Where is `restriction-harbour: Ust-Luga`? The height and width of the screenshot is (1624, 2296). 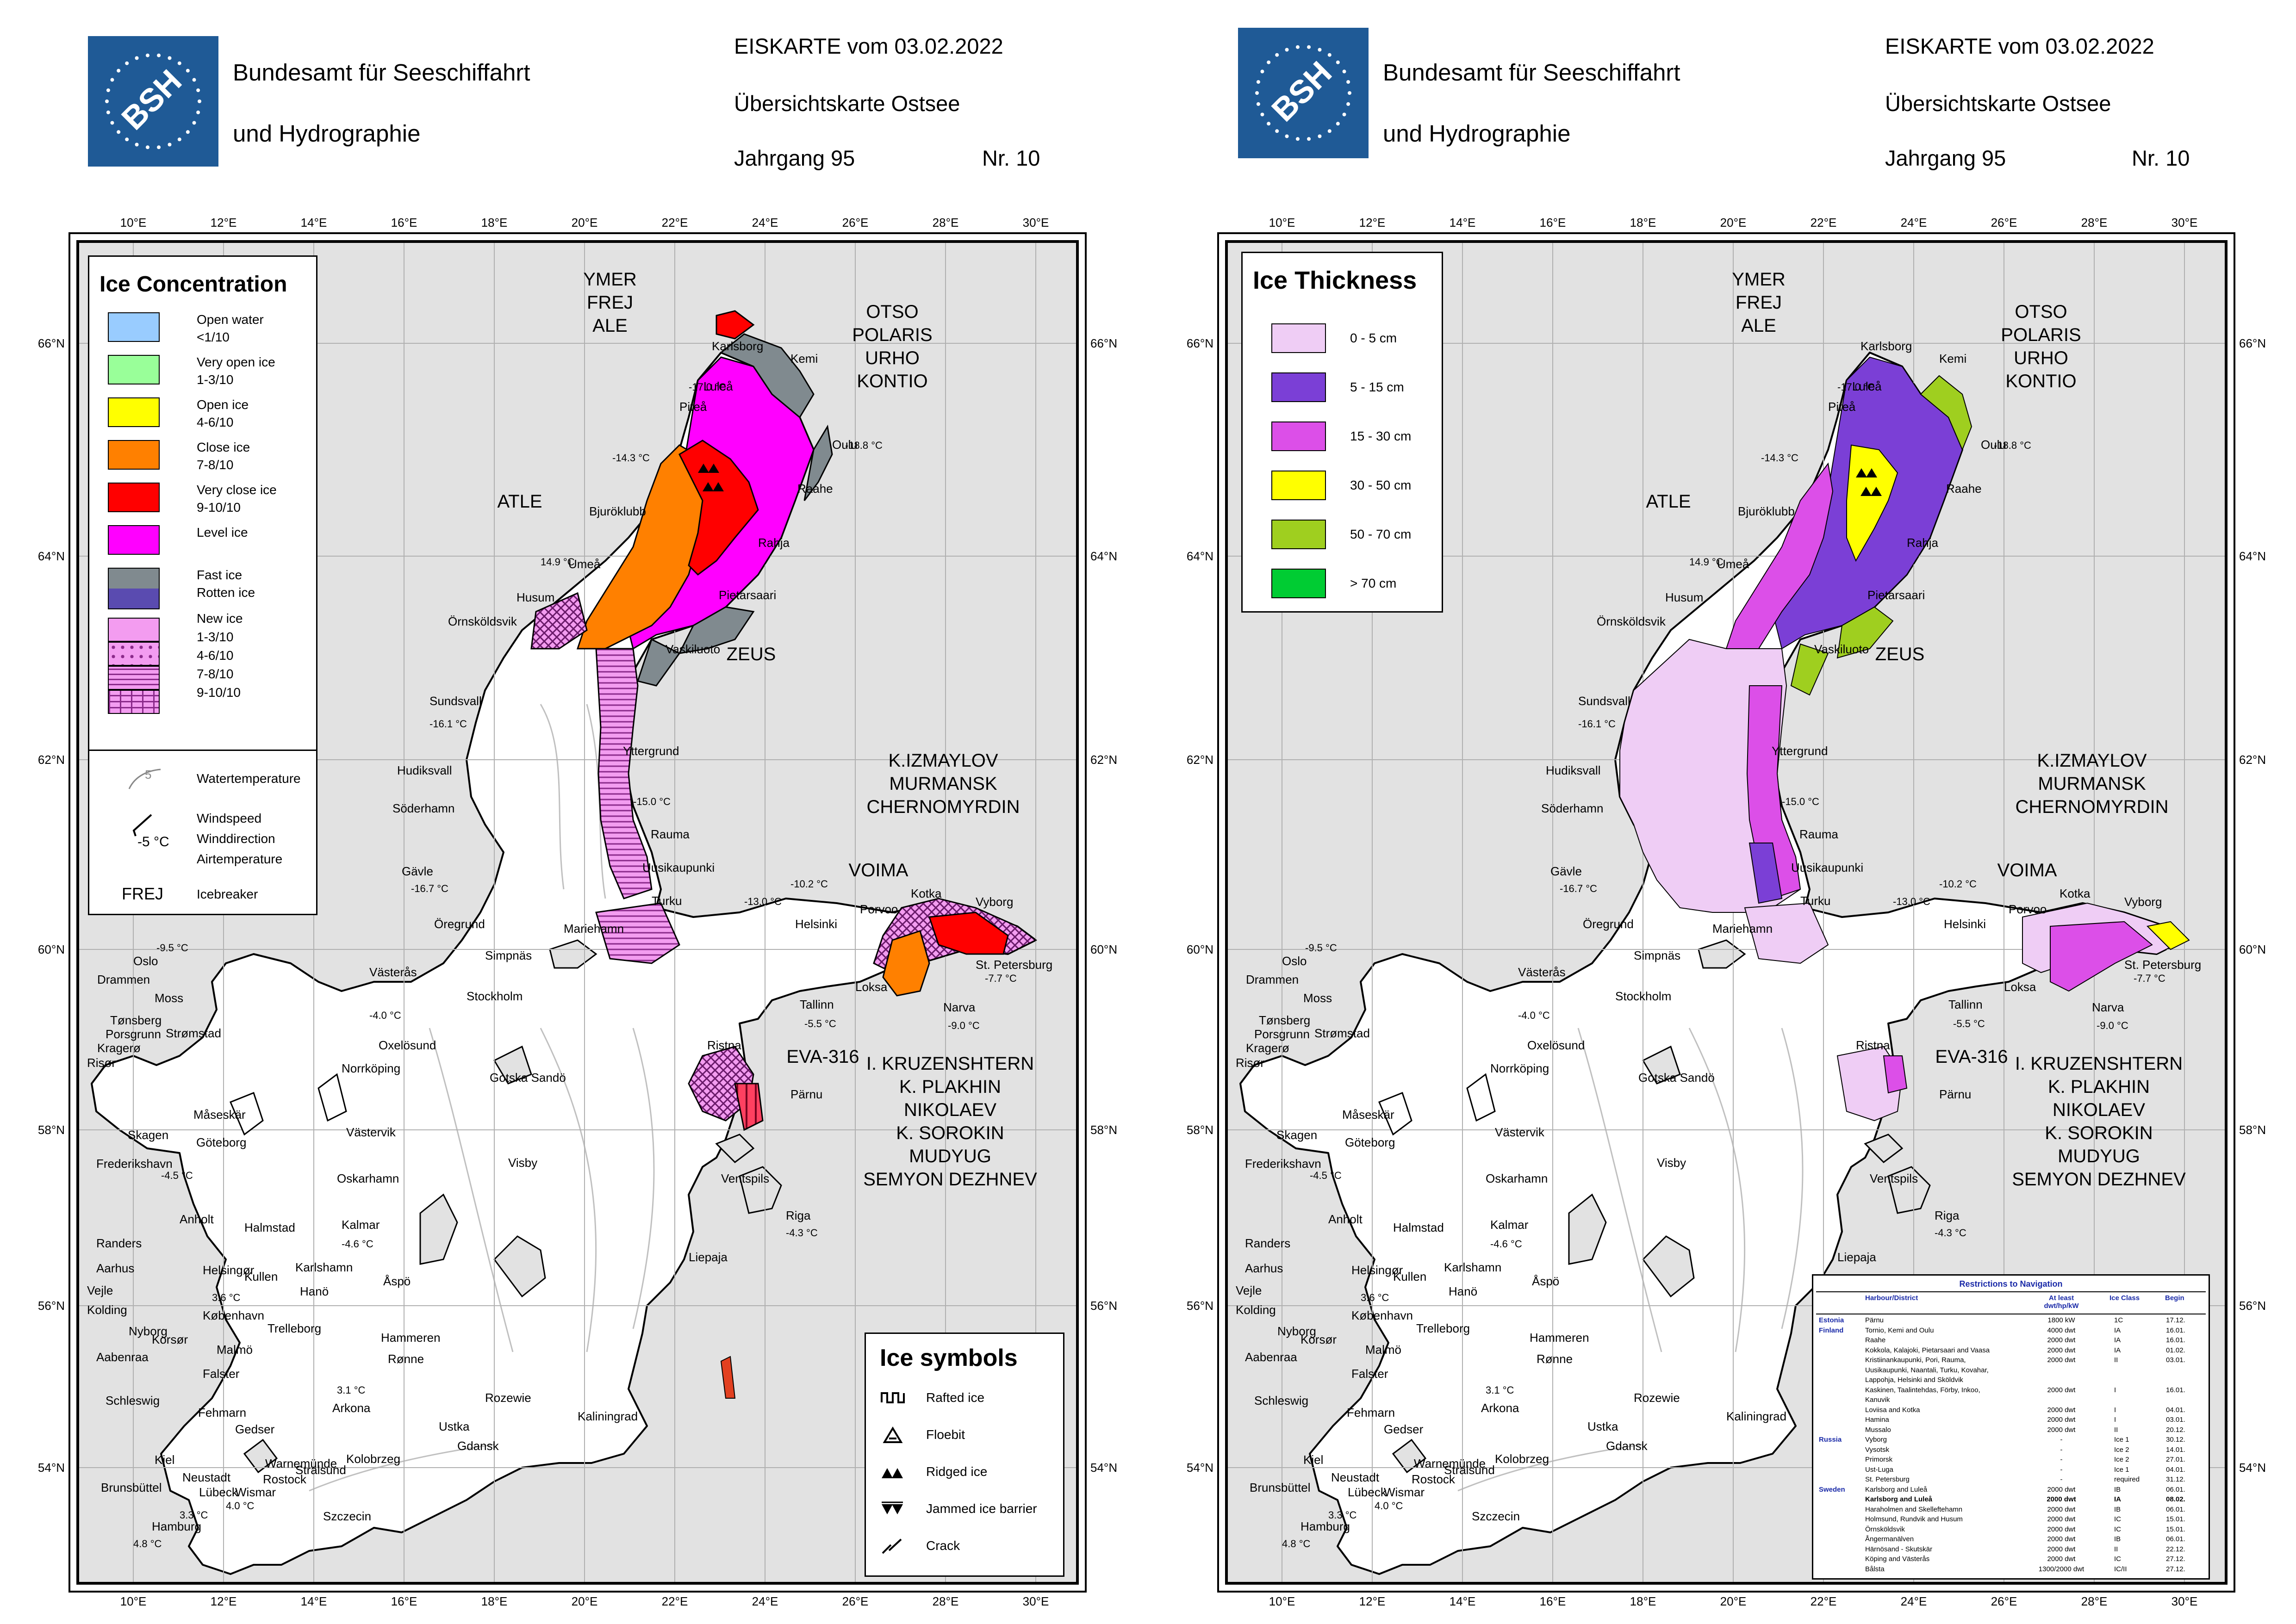
restriction-harbour: Ust-Luga is located at coordinates (1879, 1469).